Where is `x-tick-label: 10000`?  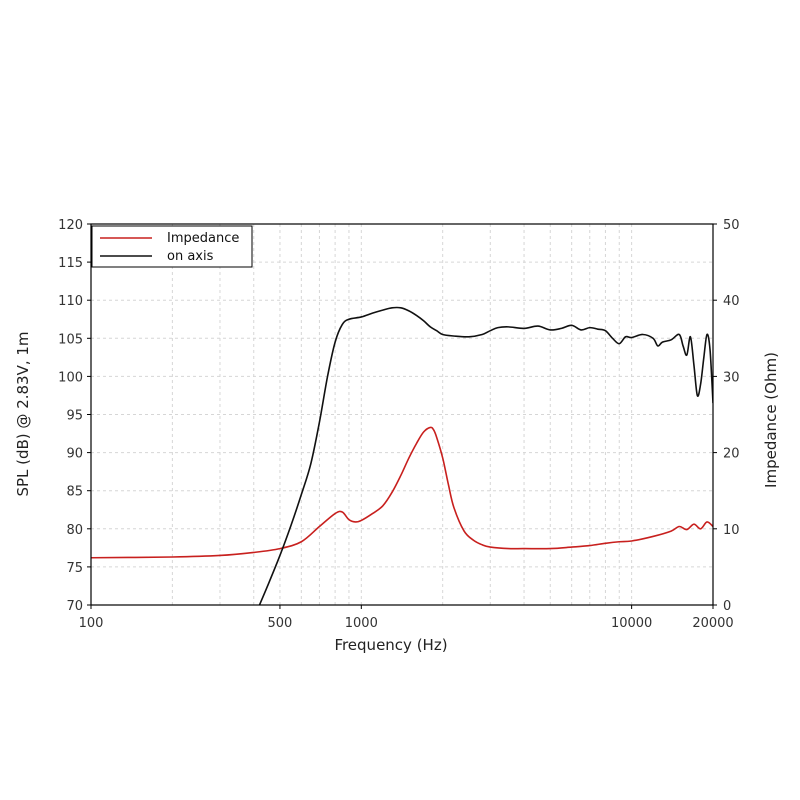 x-tick-label: 10000 is located at coordinates (631, 623).